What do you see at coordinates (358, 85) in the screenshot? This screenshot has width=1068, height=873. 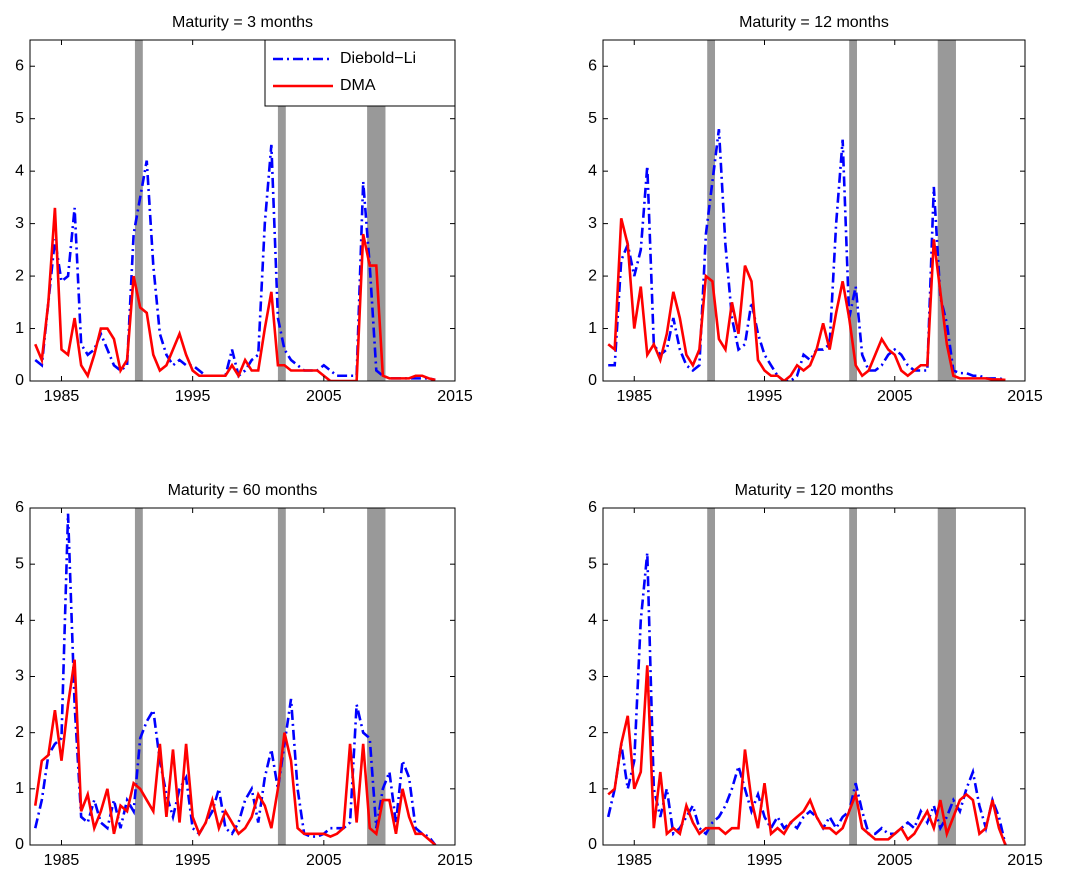 I see `legend-label: DMA` at bounding box center [358, 85].